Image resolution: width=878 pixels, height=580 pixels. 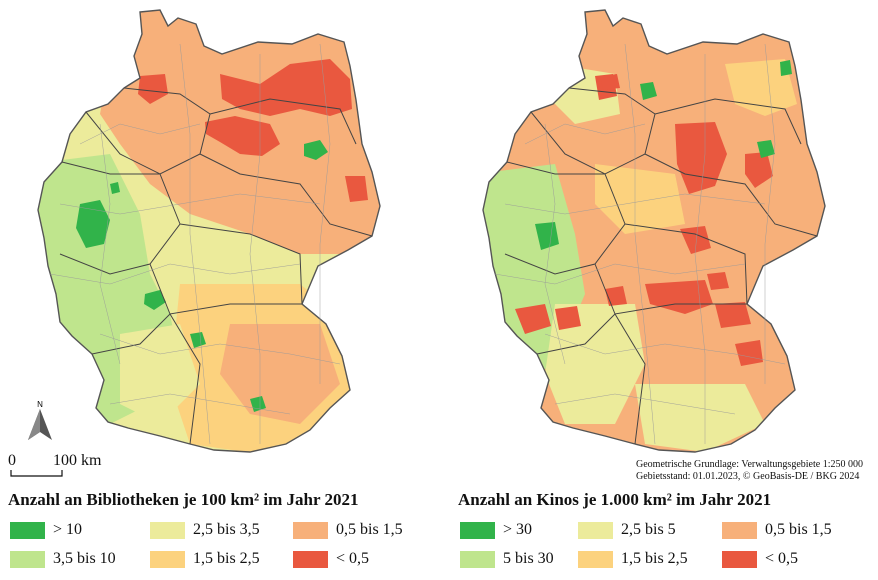 I want to click on legend-item-cinemas-5: 0,5 bis 1,5, so click(x=777, y=530).